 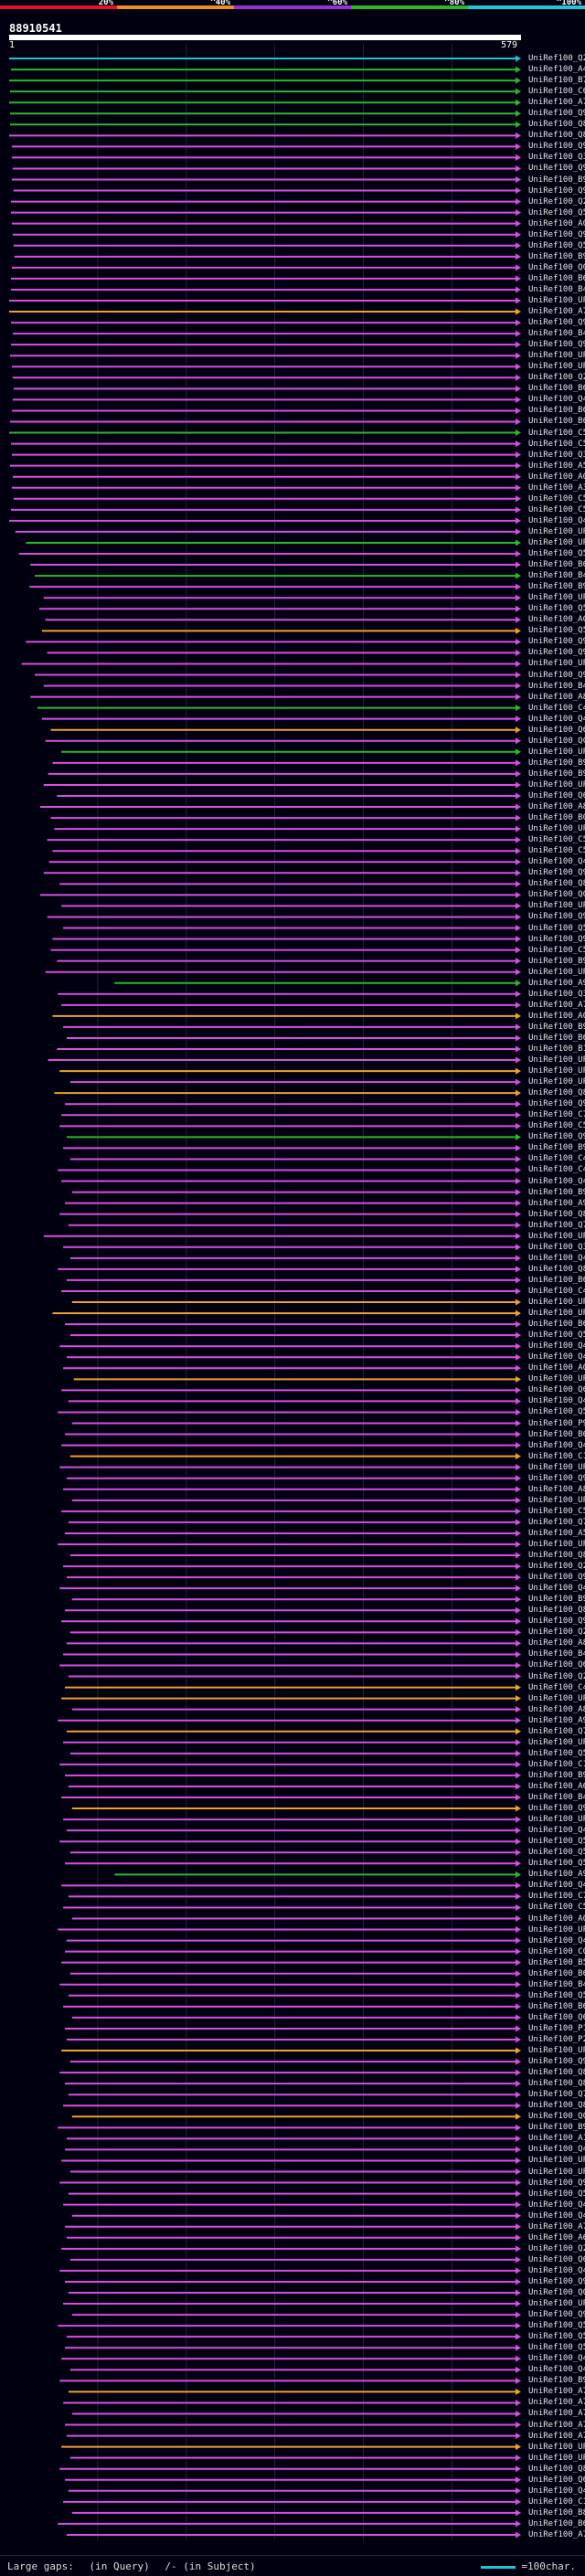 What do you see at coordinates (557, 1687) in the screenshot?
I see `hit-label: UniRef100_C4I7P5` at bounding box center [557, 1687].